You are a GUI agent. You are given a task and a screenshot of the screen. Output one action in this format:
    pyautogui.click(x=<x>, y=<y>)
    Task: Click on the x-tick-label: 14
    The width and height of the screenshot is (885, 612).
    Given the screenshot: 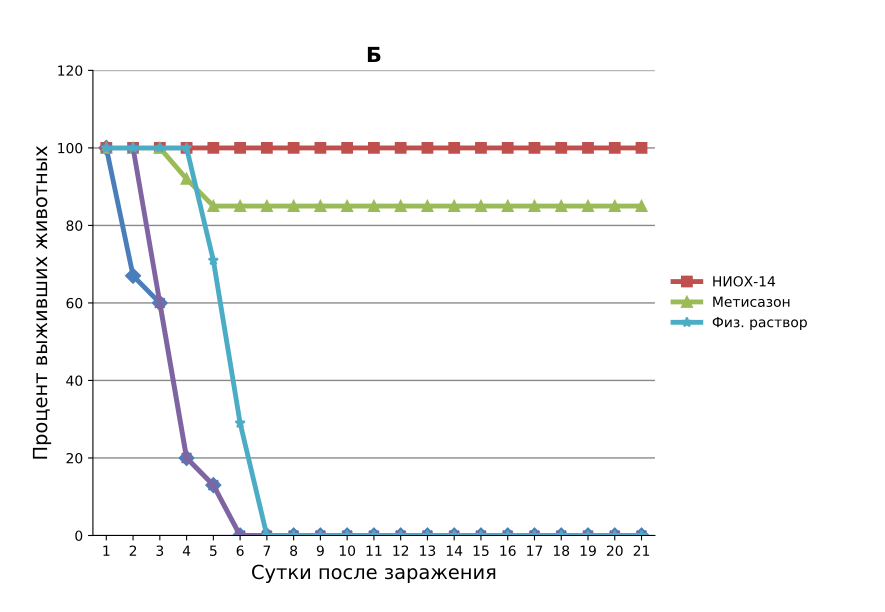 What is the action you would take?
    pyautogui.click(x=454, y=551)
    